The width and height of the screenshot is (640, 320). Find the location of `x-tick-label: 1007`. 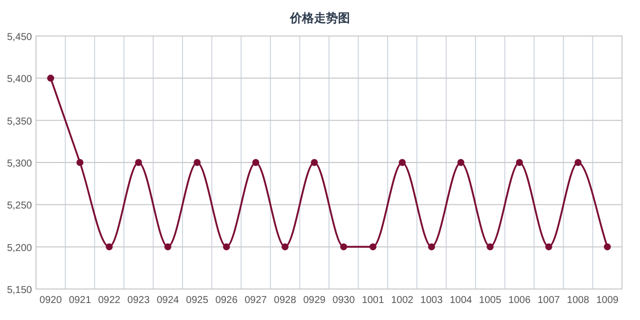

x-tick-label: 1007 is located at coordinates (549, 300).